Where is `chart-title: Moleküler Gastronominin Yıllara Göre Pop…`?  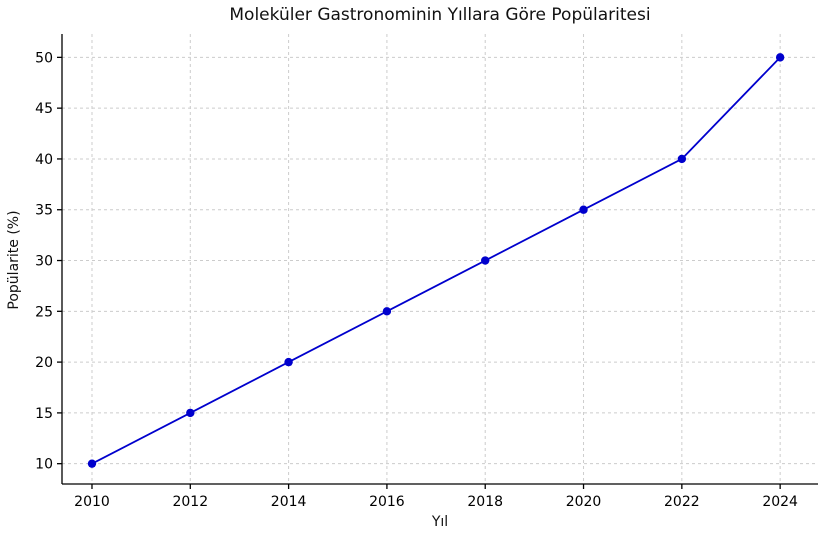
chart-title: Moleküler Gastronominin Yıllara Göre Pop… is located at coordinates (440, 15).